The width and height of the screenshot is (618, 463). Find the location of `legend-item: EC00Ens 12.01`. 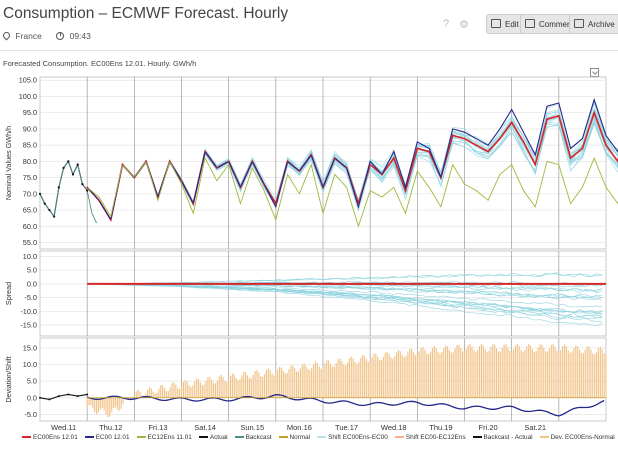

legend-item: EC00Ens 12.01 is located at coordinates (50, 437).